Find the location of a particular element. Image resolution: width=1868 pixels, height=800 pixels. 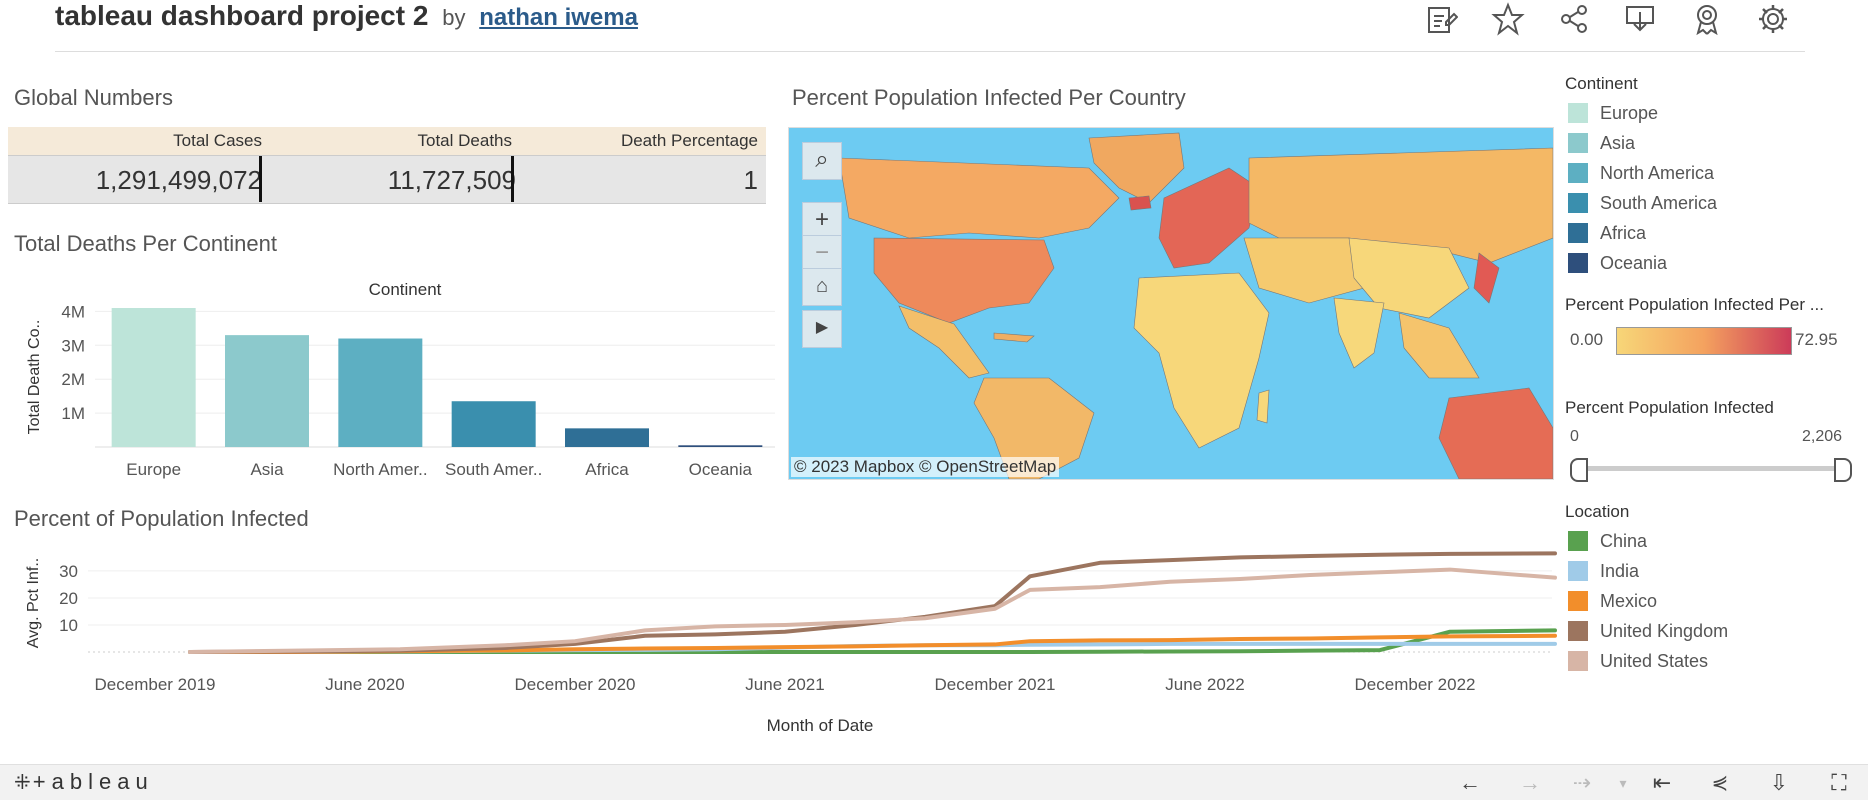

location-legend-item: Mexico is located at coordinates (1612, 601).